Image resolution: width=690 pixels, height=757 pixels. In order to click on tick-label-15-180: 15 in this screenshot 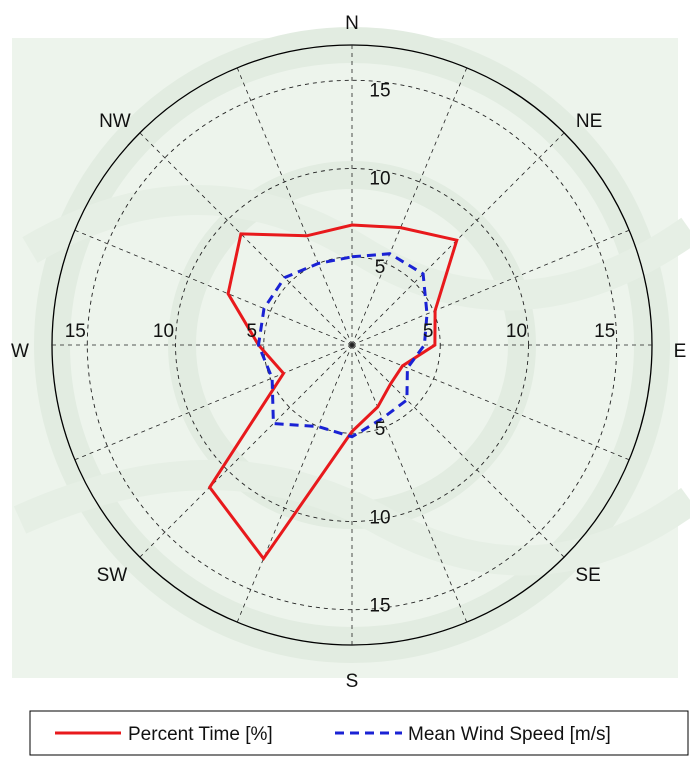, I will do `click(379, 606)`.